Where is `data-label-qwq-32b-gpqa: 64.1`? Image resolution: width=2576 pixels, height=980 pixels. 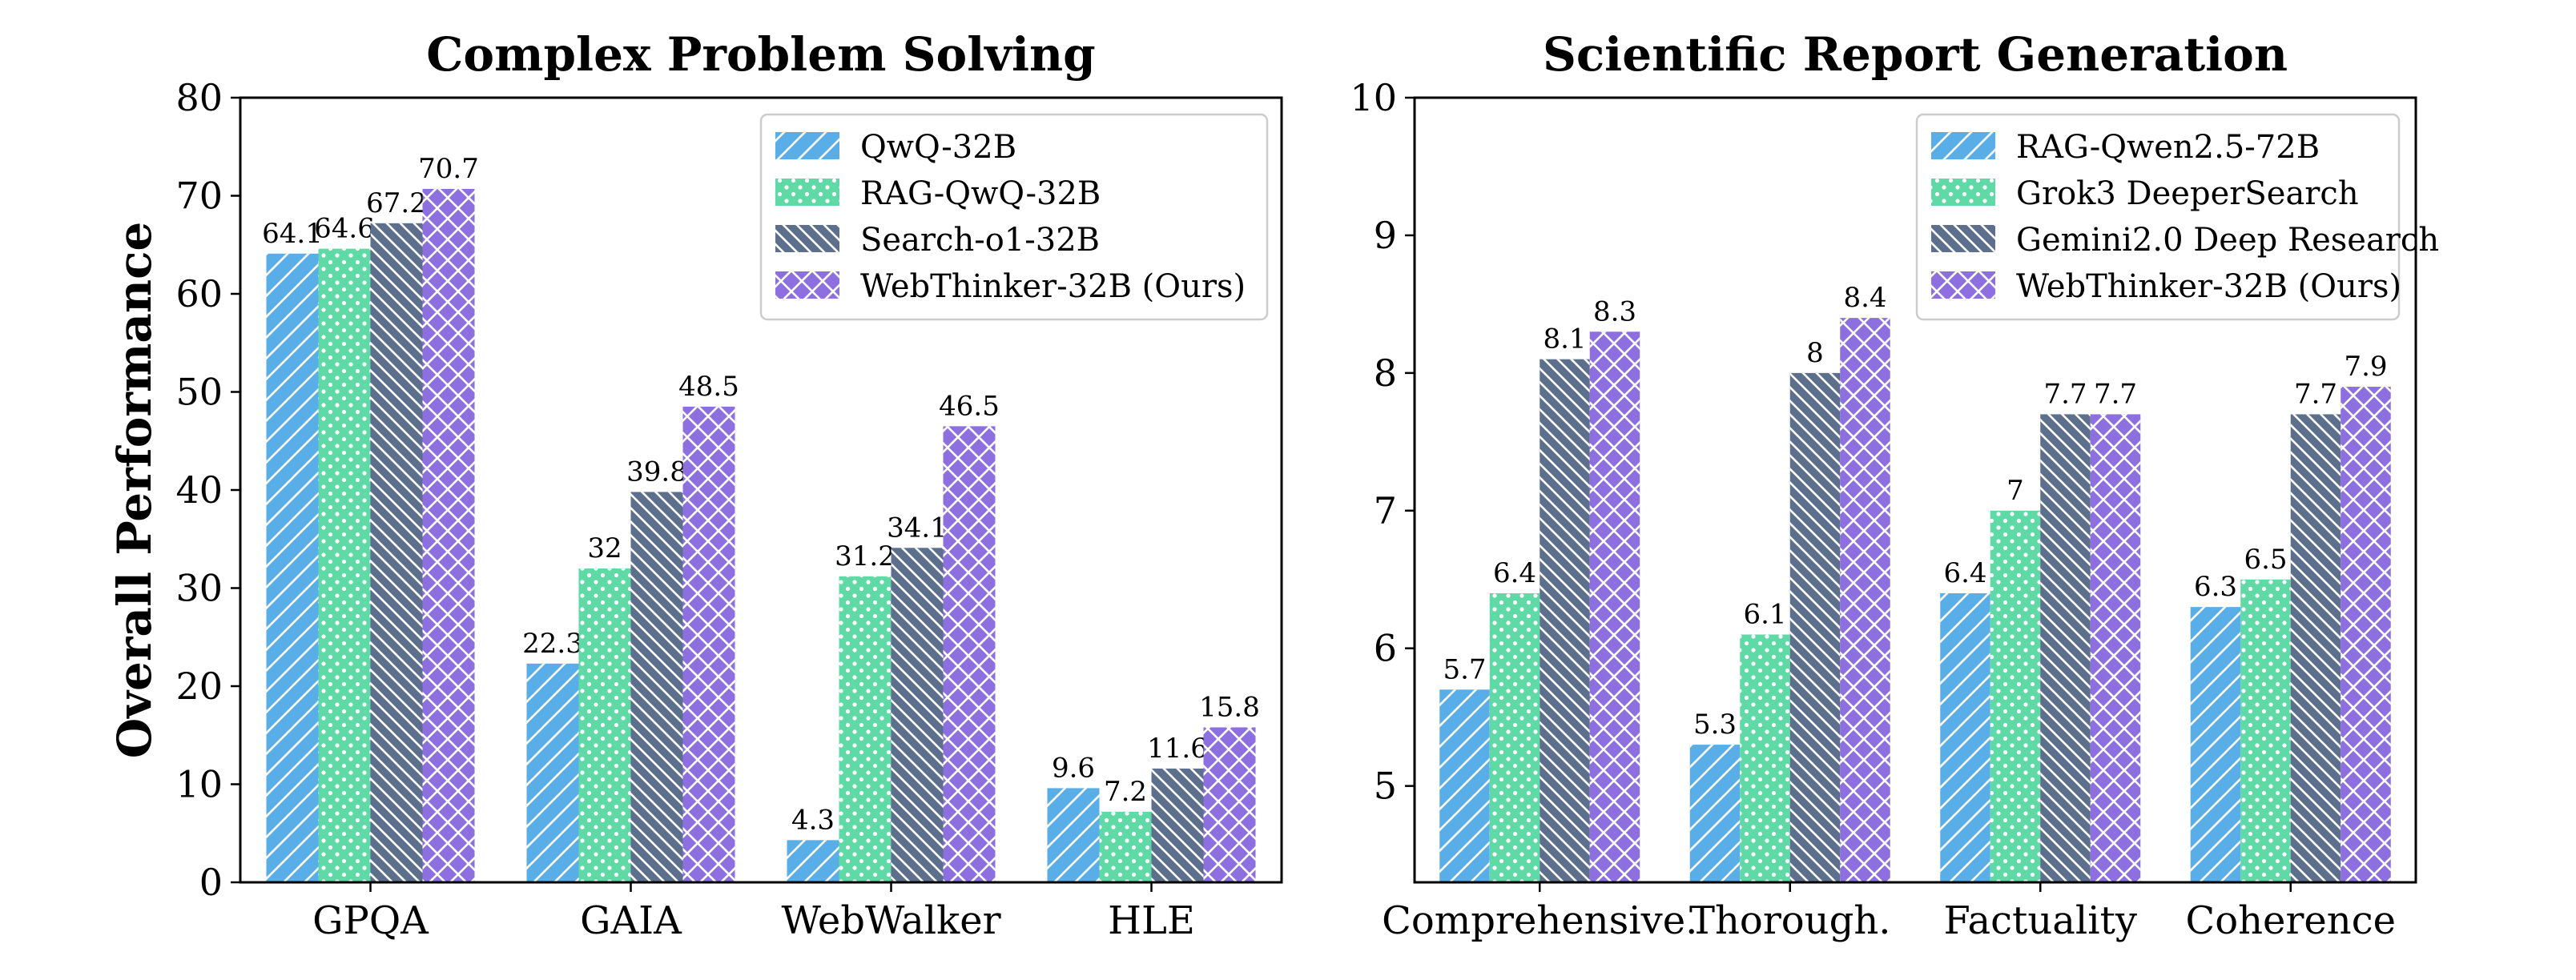 data-label-qwq-32b-gpqa: 64.1 is located at coordinates (292, 234).